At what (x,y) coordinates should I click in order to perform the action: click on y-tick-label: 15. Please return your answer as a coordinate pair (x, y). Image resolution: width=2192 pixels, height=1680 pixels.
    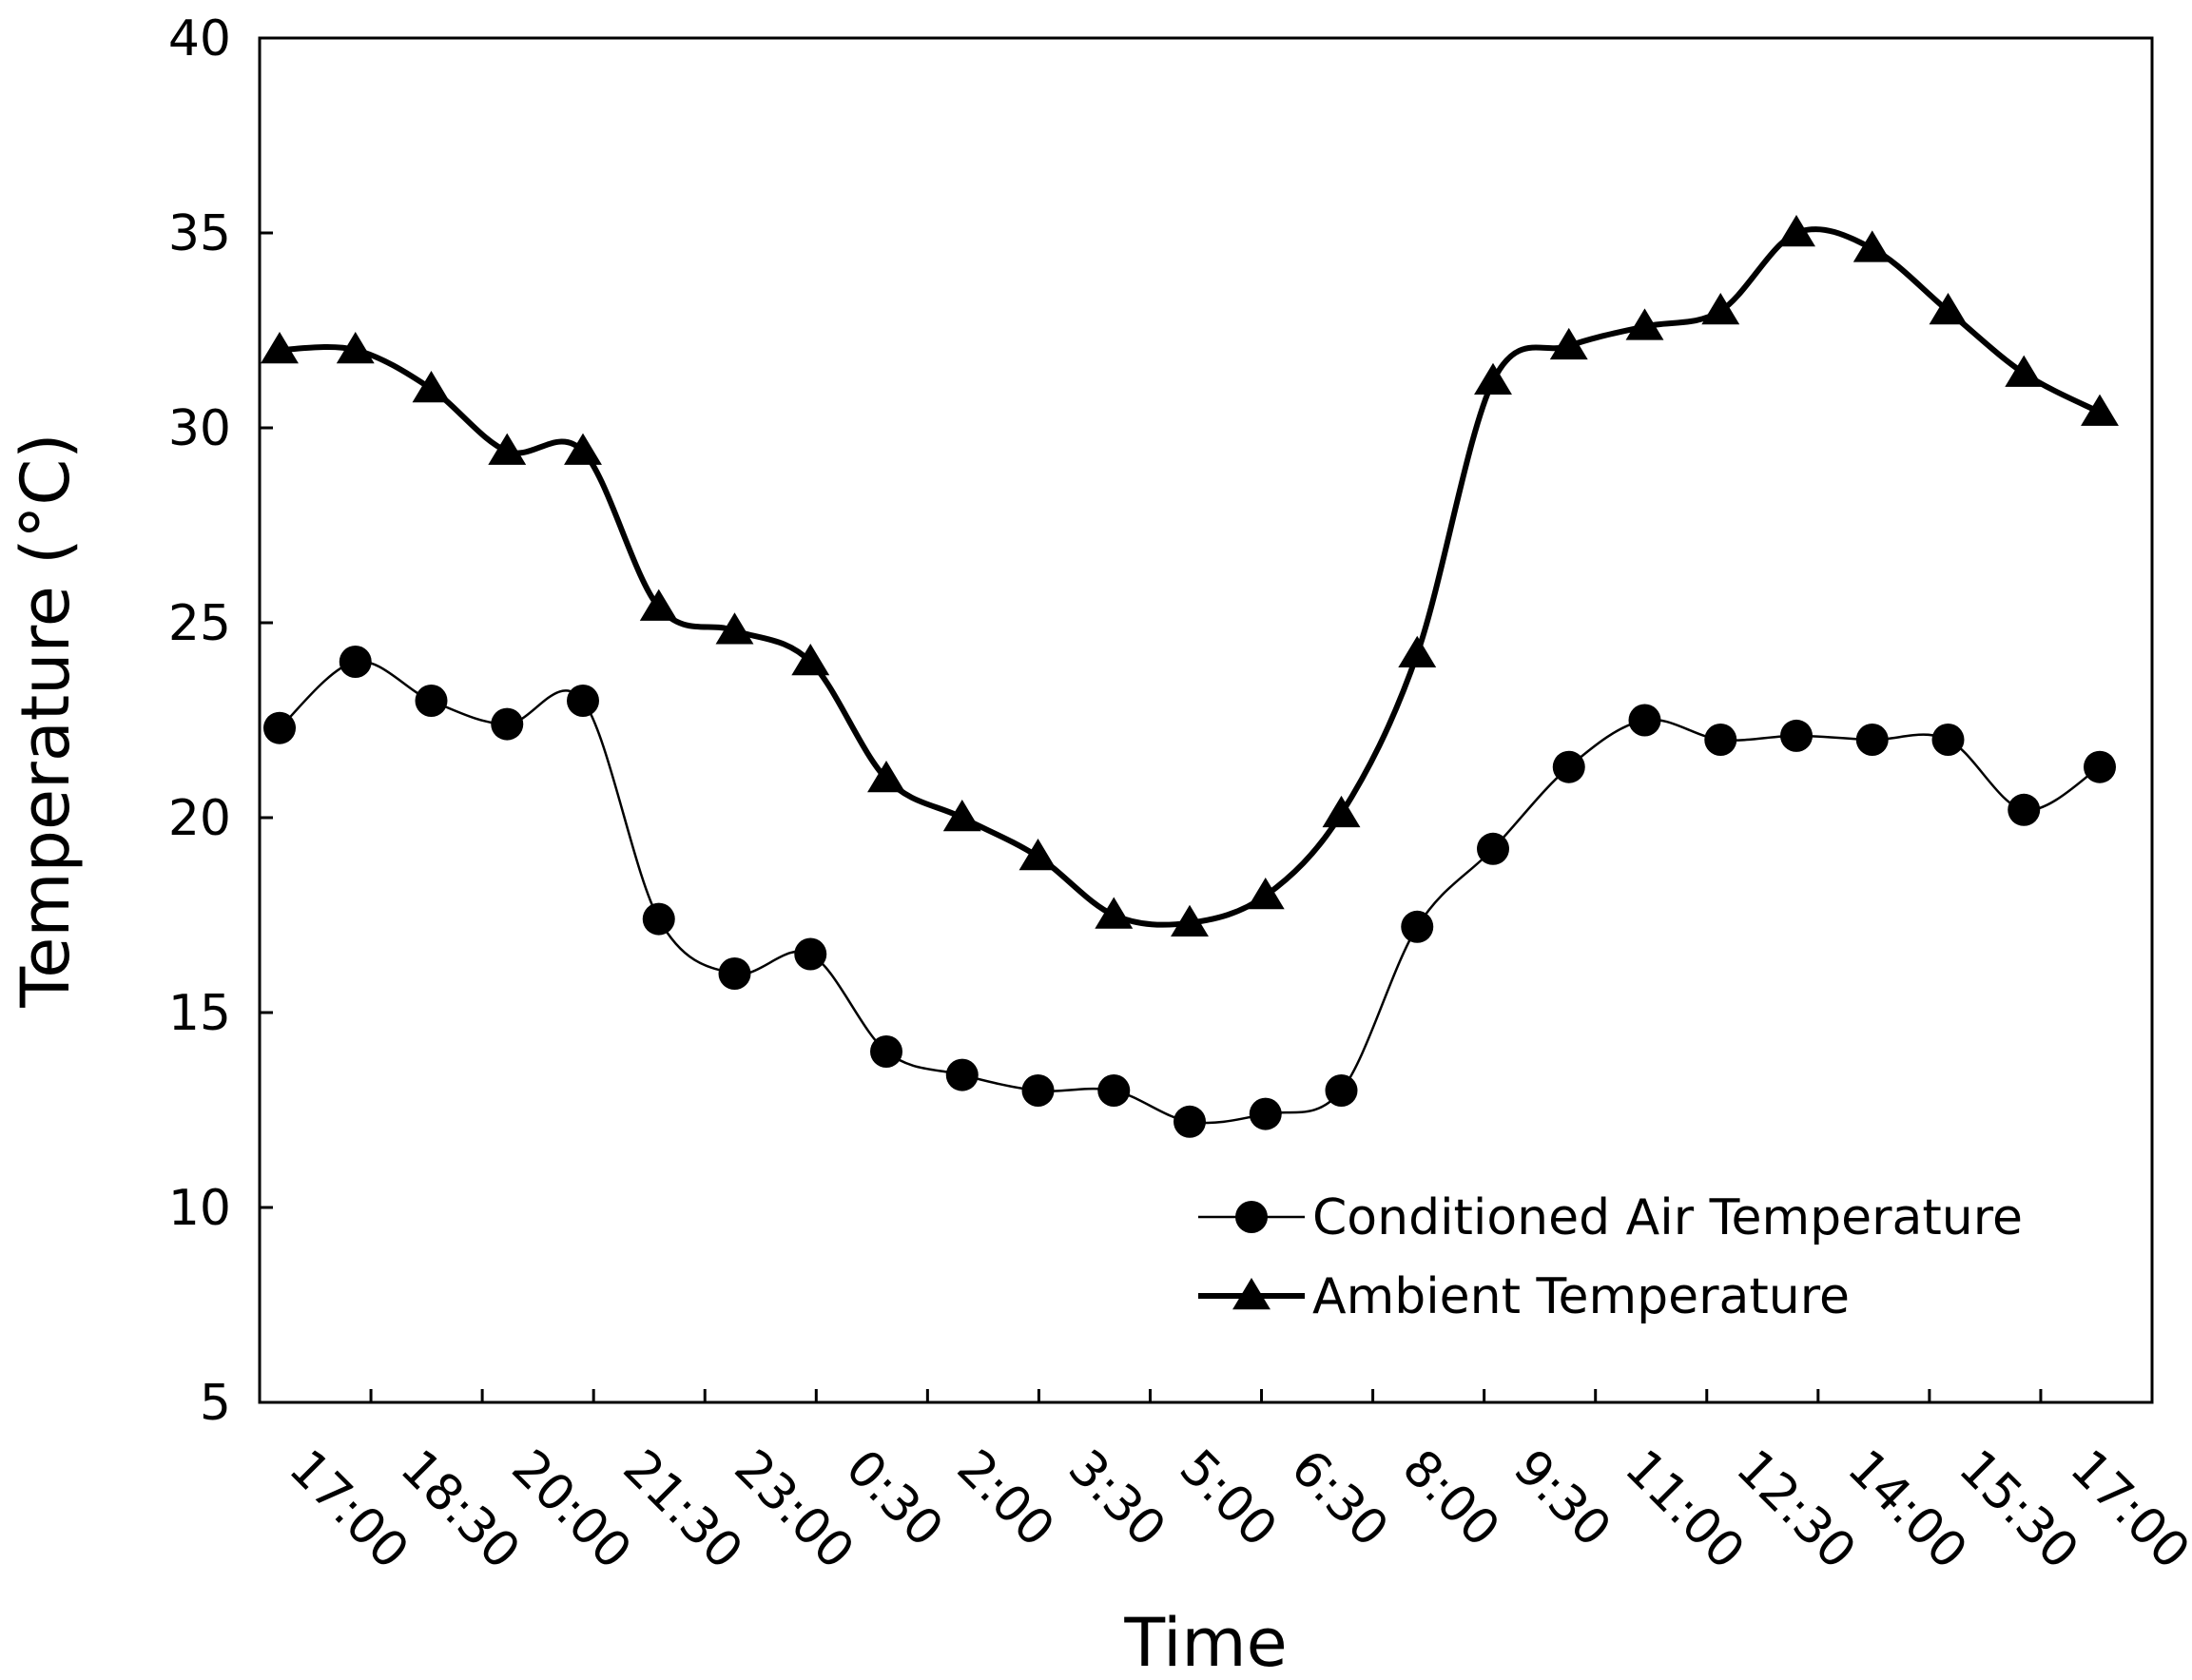
    Looking at the image, I should click on (199, 1013).